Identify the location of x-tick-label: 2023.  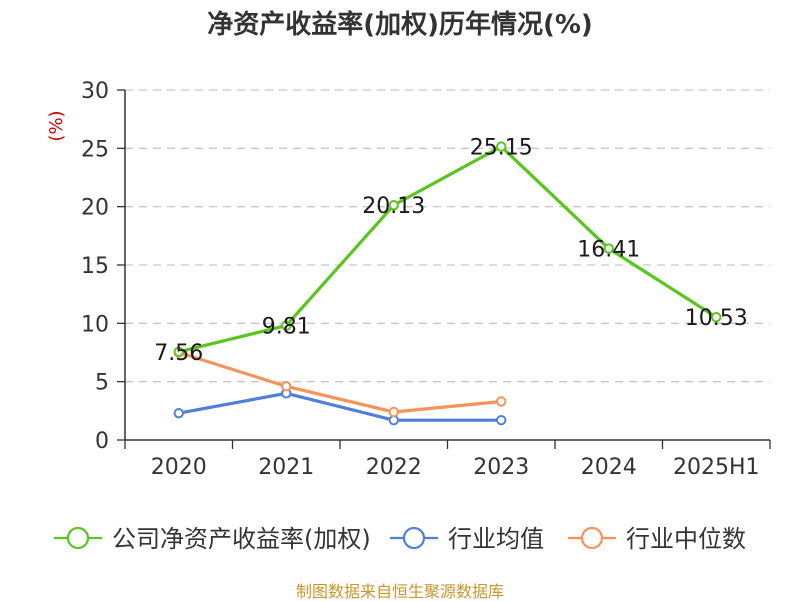
(501, 467).